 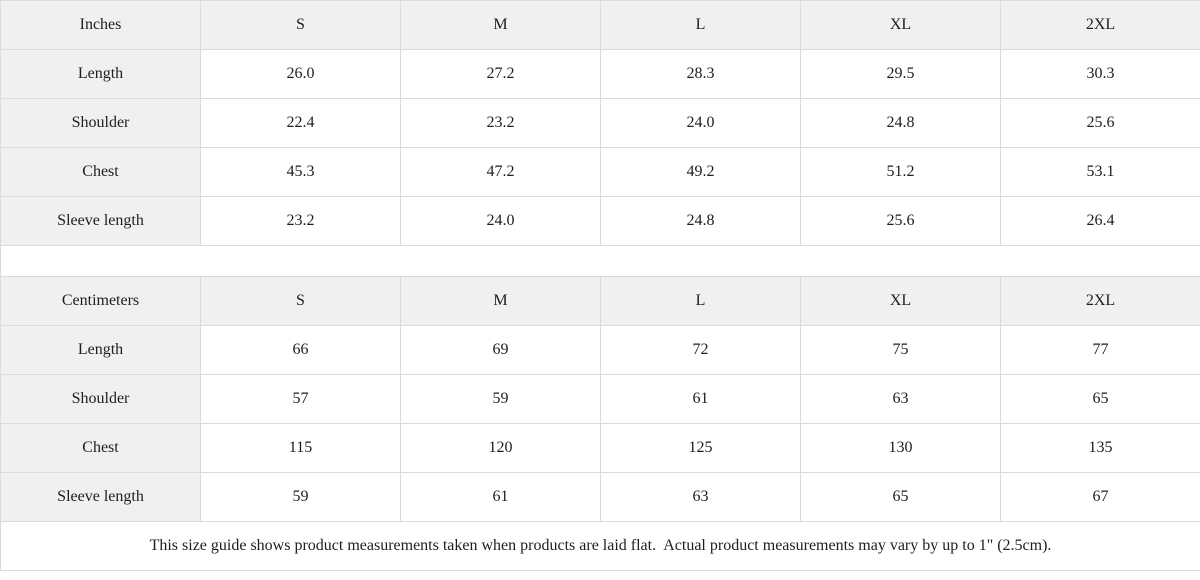 I want to click on table-row-cm-chest: Chest 115 120 125 130 135, so click(x=600, y=448).